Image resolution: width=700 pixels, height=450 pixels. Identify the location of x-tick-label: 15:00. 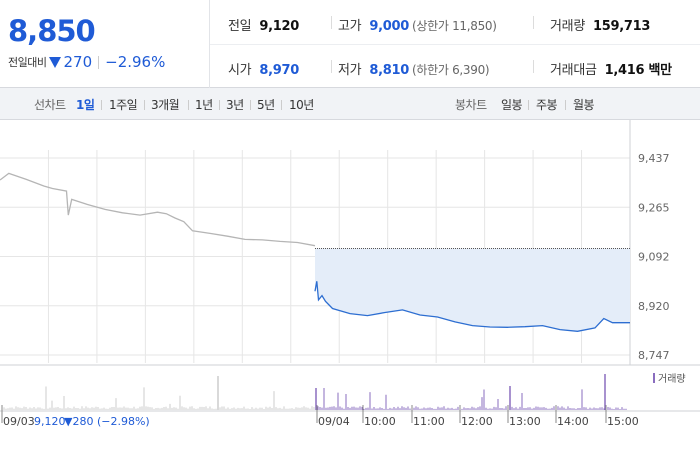
(623, 421).